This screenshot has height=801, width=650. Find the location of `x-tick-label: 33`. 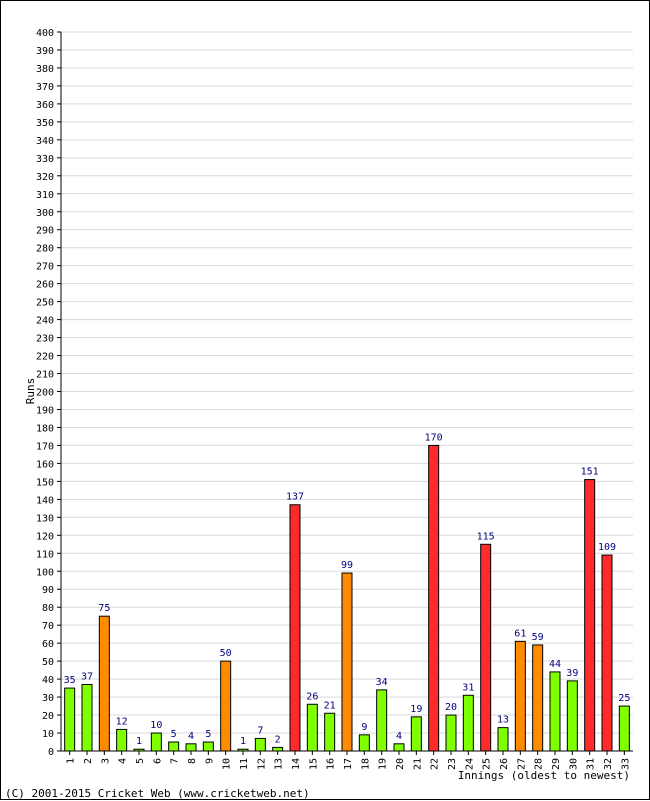

x-tick-label: 33 is located at coordinates (625, 764).